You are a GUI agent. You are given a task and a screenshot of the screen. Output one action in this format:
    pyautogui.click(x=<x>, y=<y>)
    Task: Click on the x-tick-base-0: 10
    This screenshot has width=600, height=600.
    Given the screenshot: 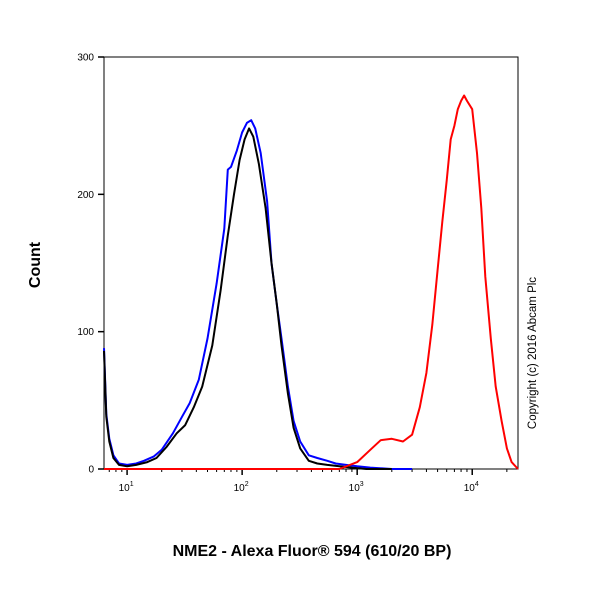 What is the action you would take?
    pyautogui.click(x=125, y=488)
    